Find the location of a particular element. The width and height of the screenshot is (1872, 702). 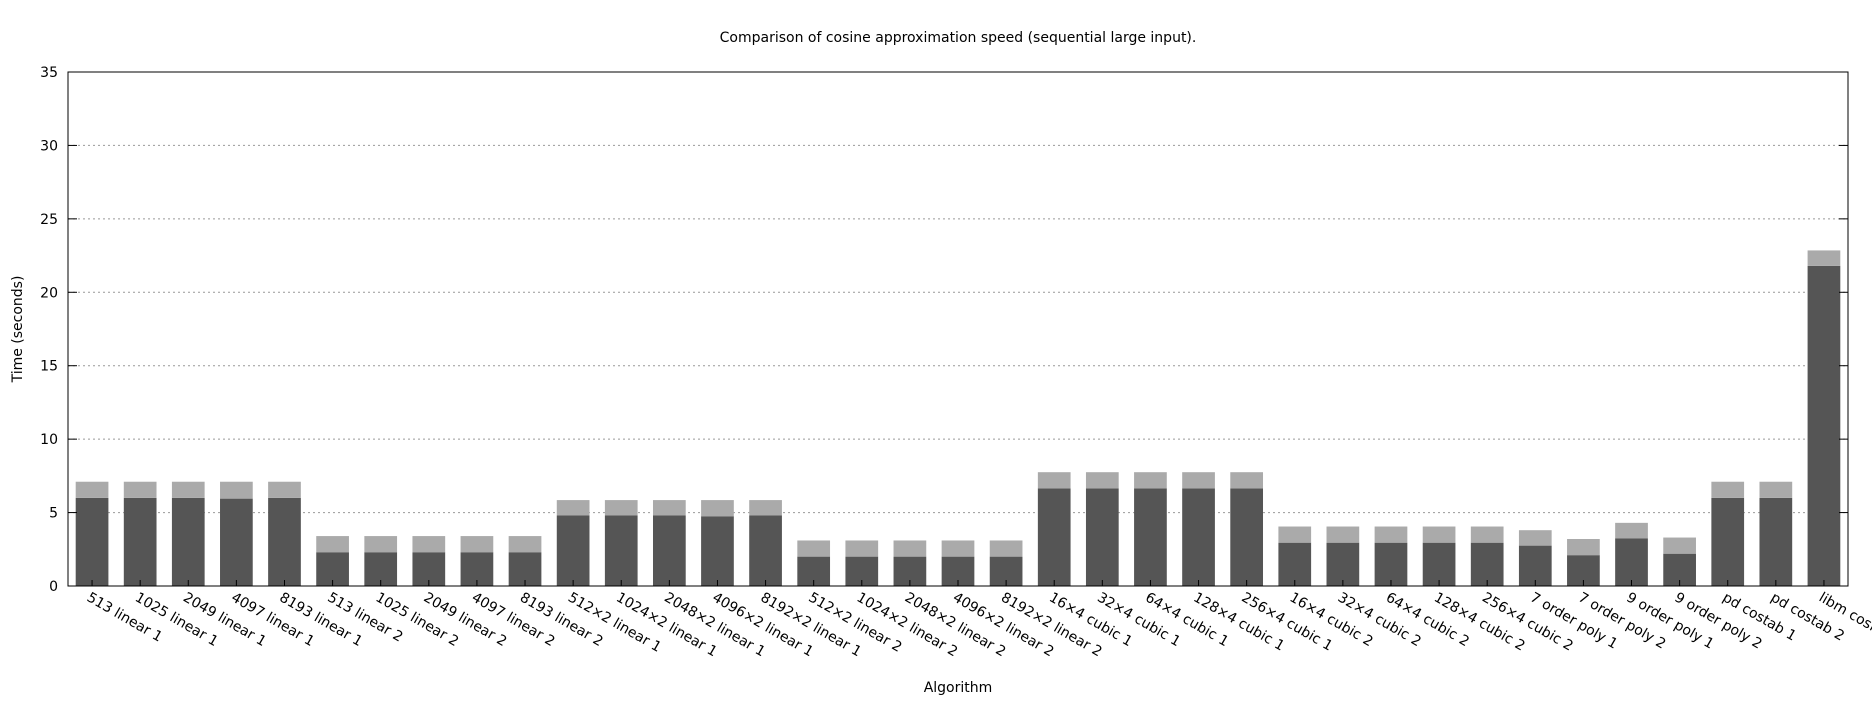

y-tick-label: 35 is located at coordinates (49, 73).